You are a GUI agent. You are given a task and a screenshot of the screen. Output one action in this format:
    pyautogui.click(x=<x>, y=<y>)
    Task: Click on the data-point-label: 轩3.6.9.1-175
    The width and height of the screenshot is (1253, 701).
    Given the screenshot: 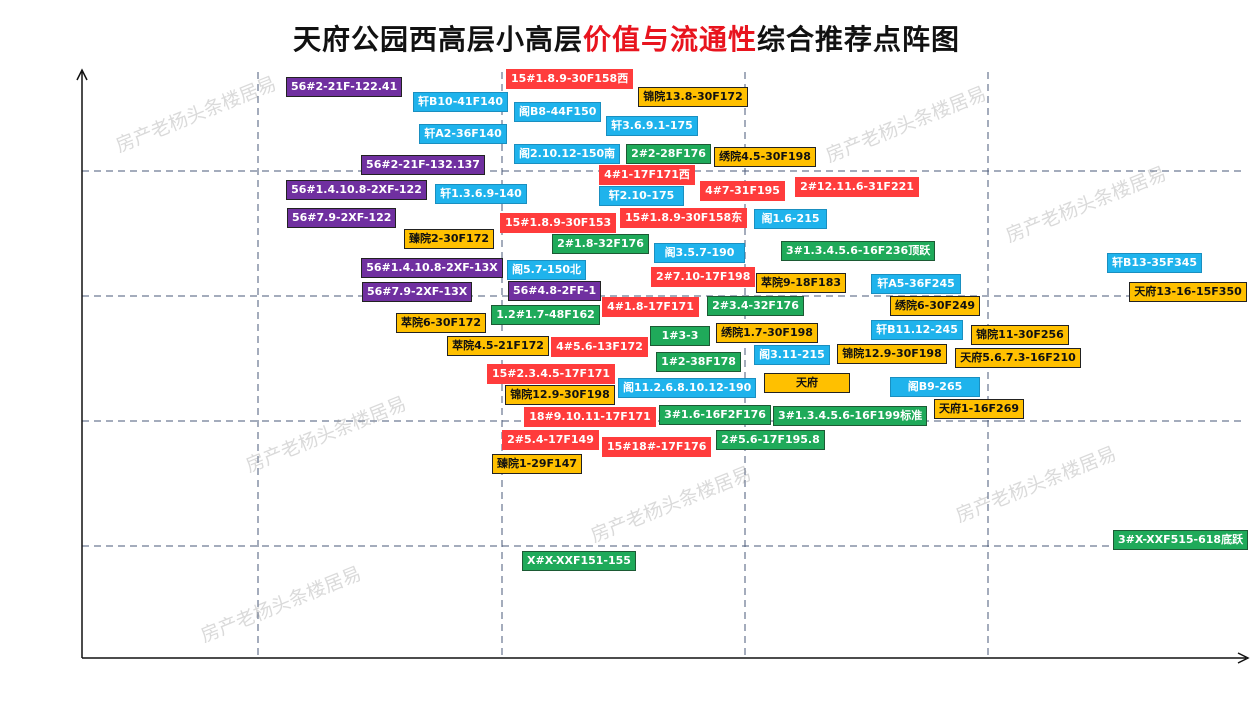 What is the action you would take?
    pyautogui.click(x=652, y=126)
    